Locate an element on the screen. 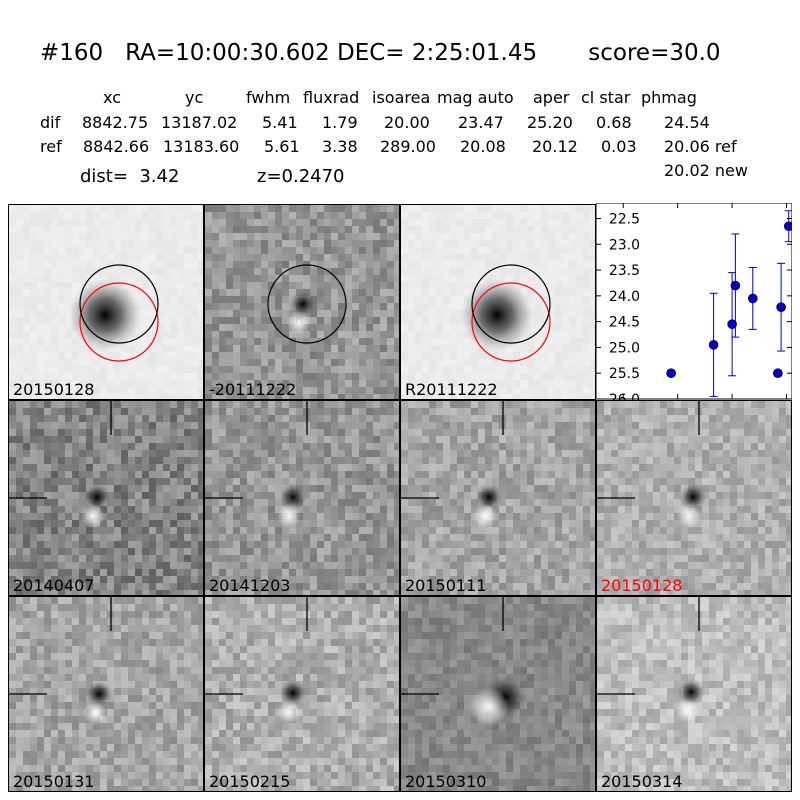 This screenshot has height=800, width=800. col-header-aper: aper is located at coordinates (551, 97).